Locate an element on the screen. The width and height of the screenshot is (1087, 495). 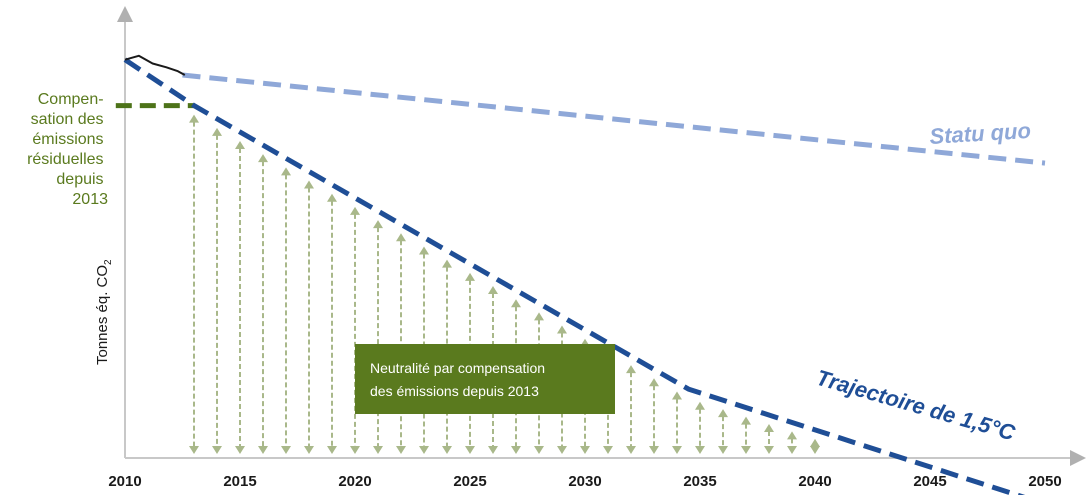
x-tick-label: 2010 is located at coordinates (124, 481).